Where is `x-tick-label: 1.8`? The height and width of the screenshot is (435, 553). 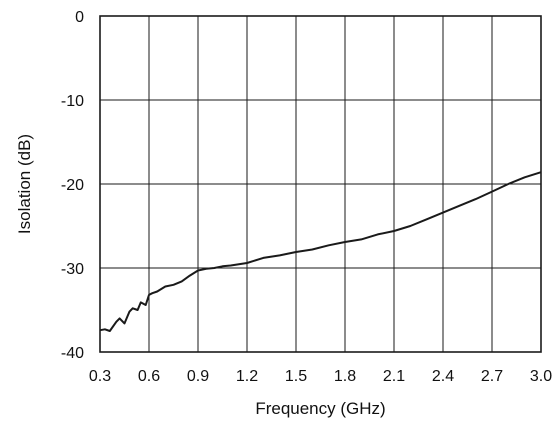
x-tick-label: 1.8 is located at coordinates (345, 376).